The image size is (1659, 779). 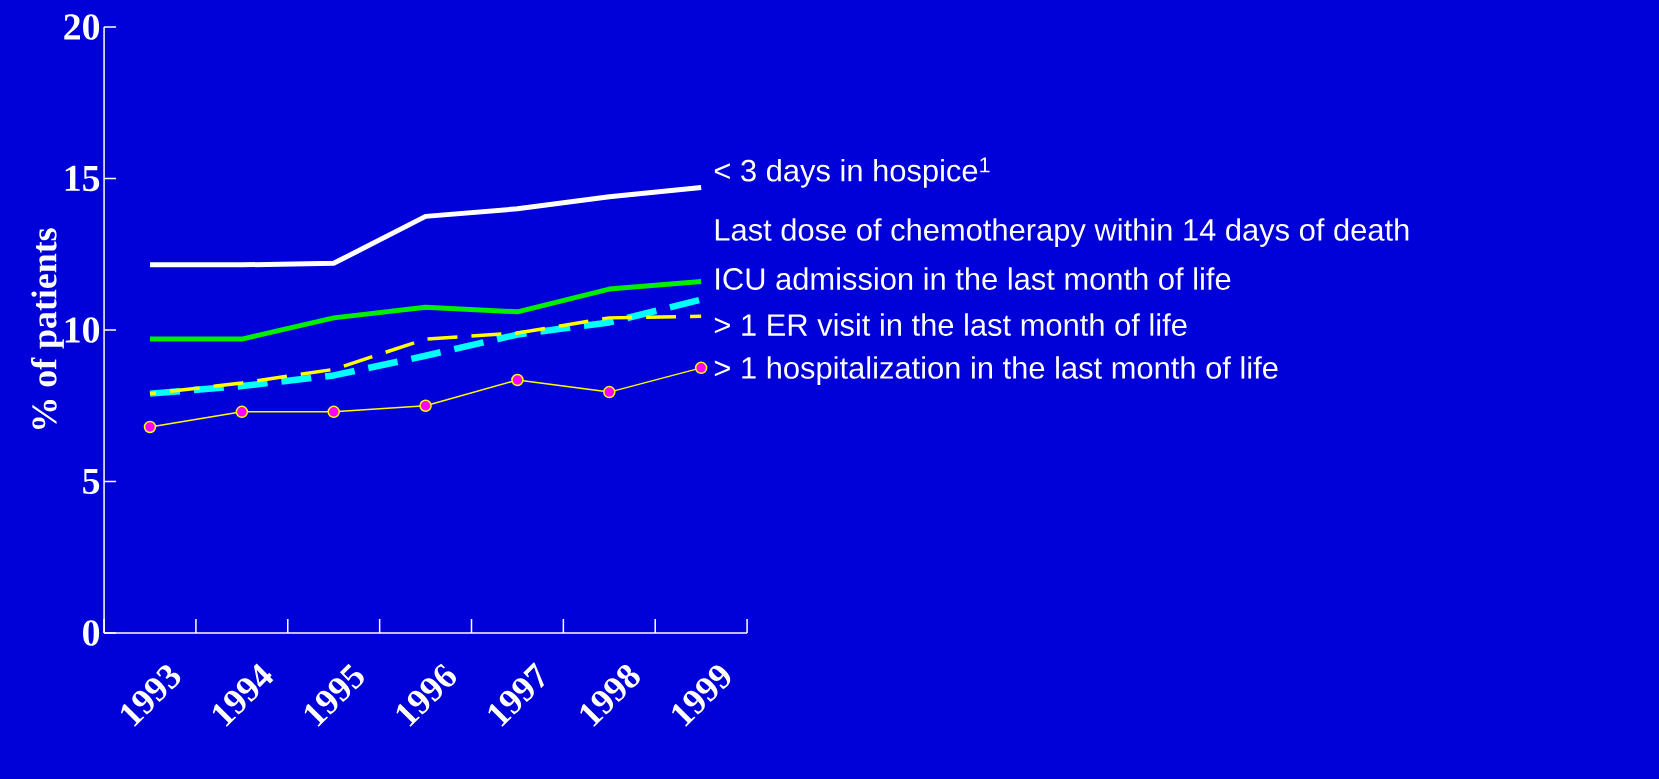 What do you see at coordinates (91, 481) in the screenshot?
I see `y-tick-label: 5` at bounding box center [91, 481].